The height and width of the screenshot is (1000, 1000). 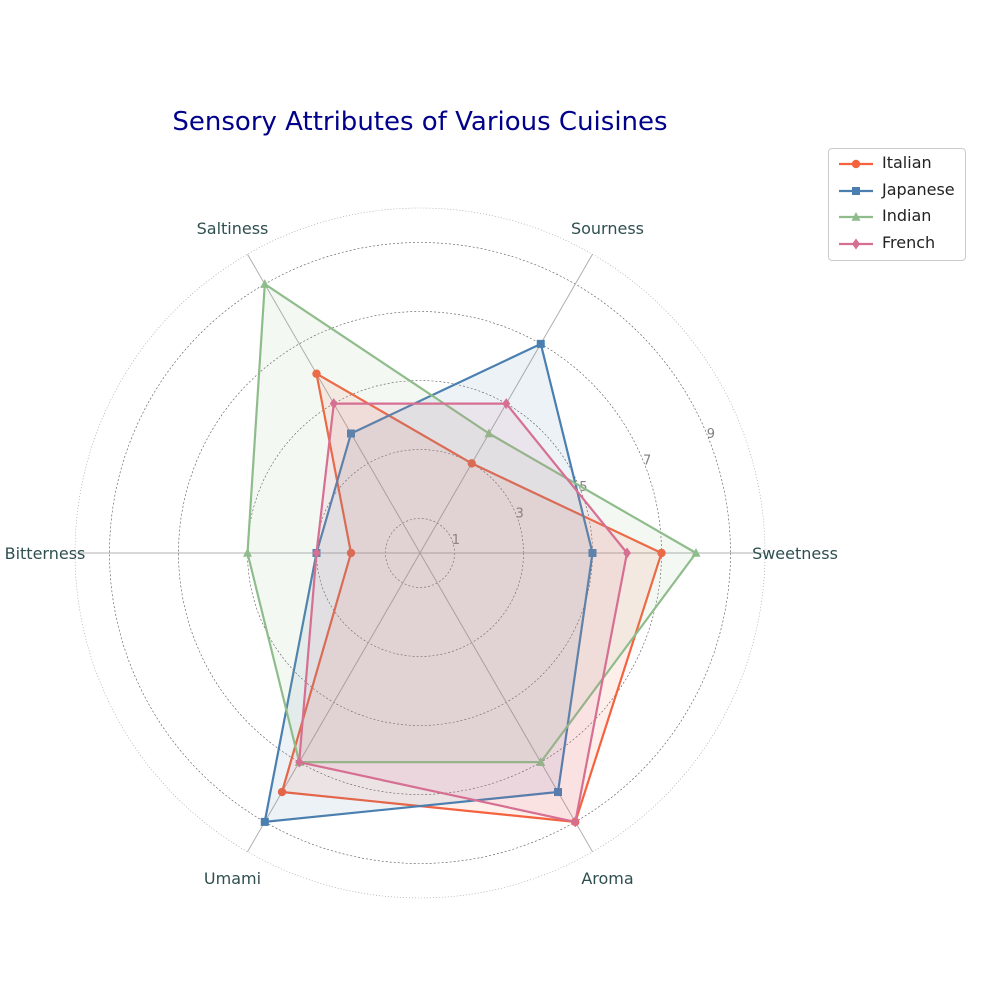 What do you see at coordinates (592, 553) in the screenshot?
I see `data-point-japanese-sweetness` at bounding box center [592, 553].